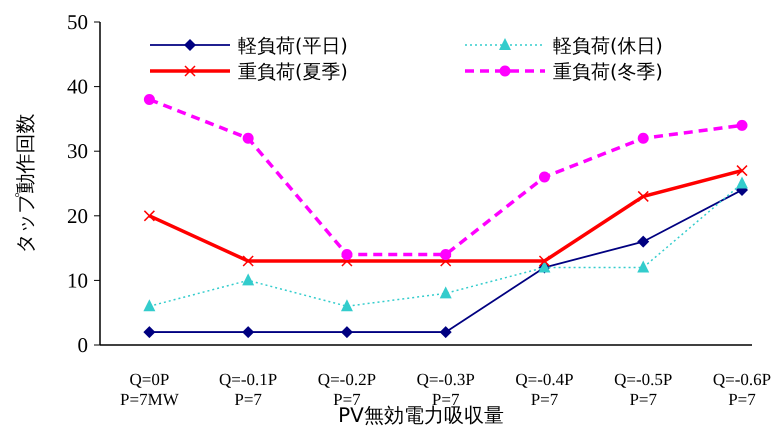 This screenshot has width=782, height=430. Describe the element at coordinates (608, 46) in the screenshot. I see `legend-label: 軽負荷(休日)` at that location.